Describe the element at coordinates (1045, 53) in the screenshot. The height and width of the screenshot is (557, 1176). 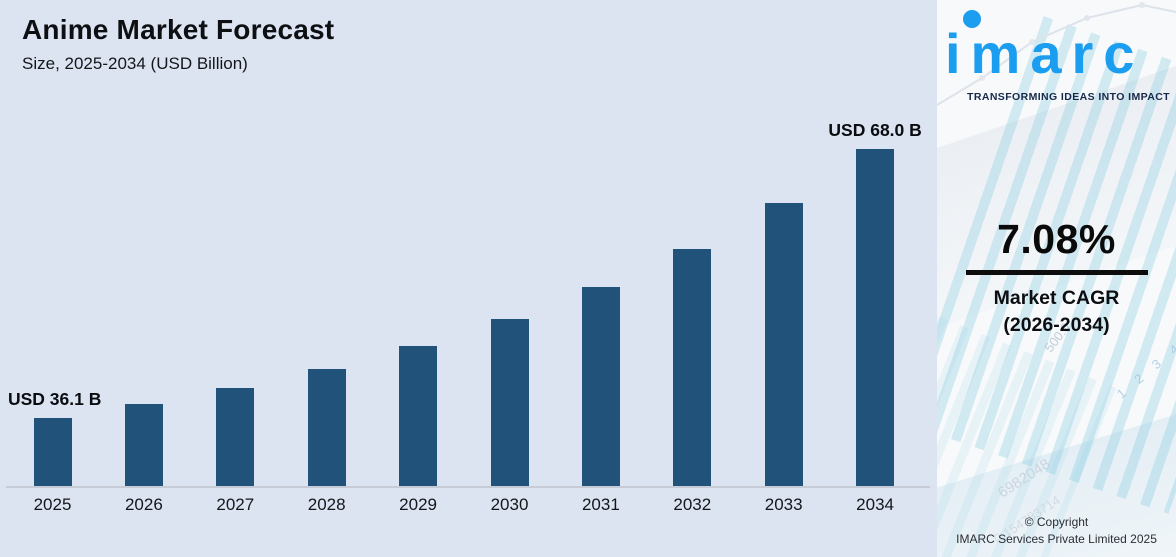
I see `imarc-logo: imarc` at that location.